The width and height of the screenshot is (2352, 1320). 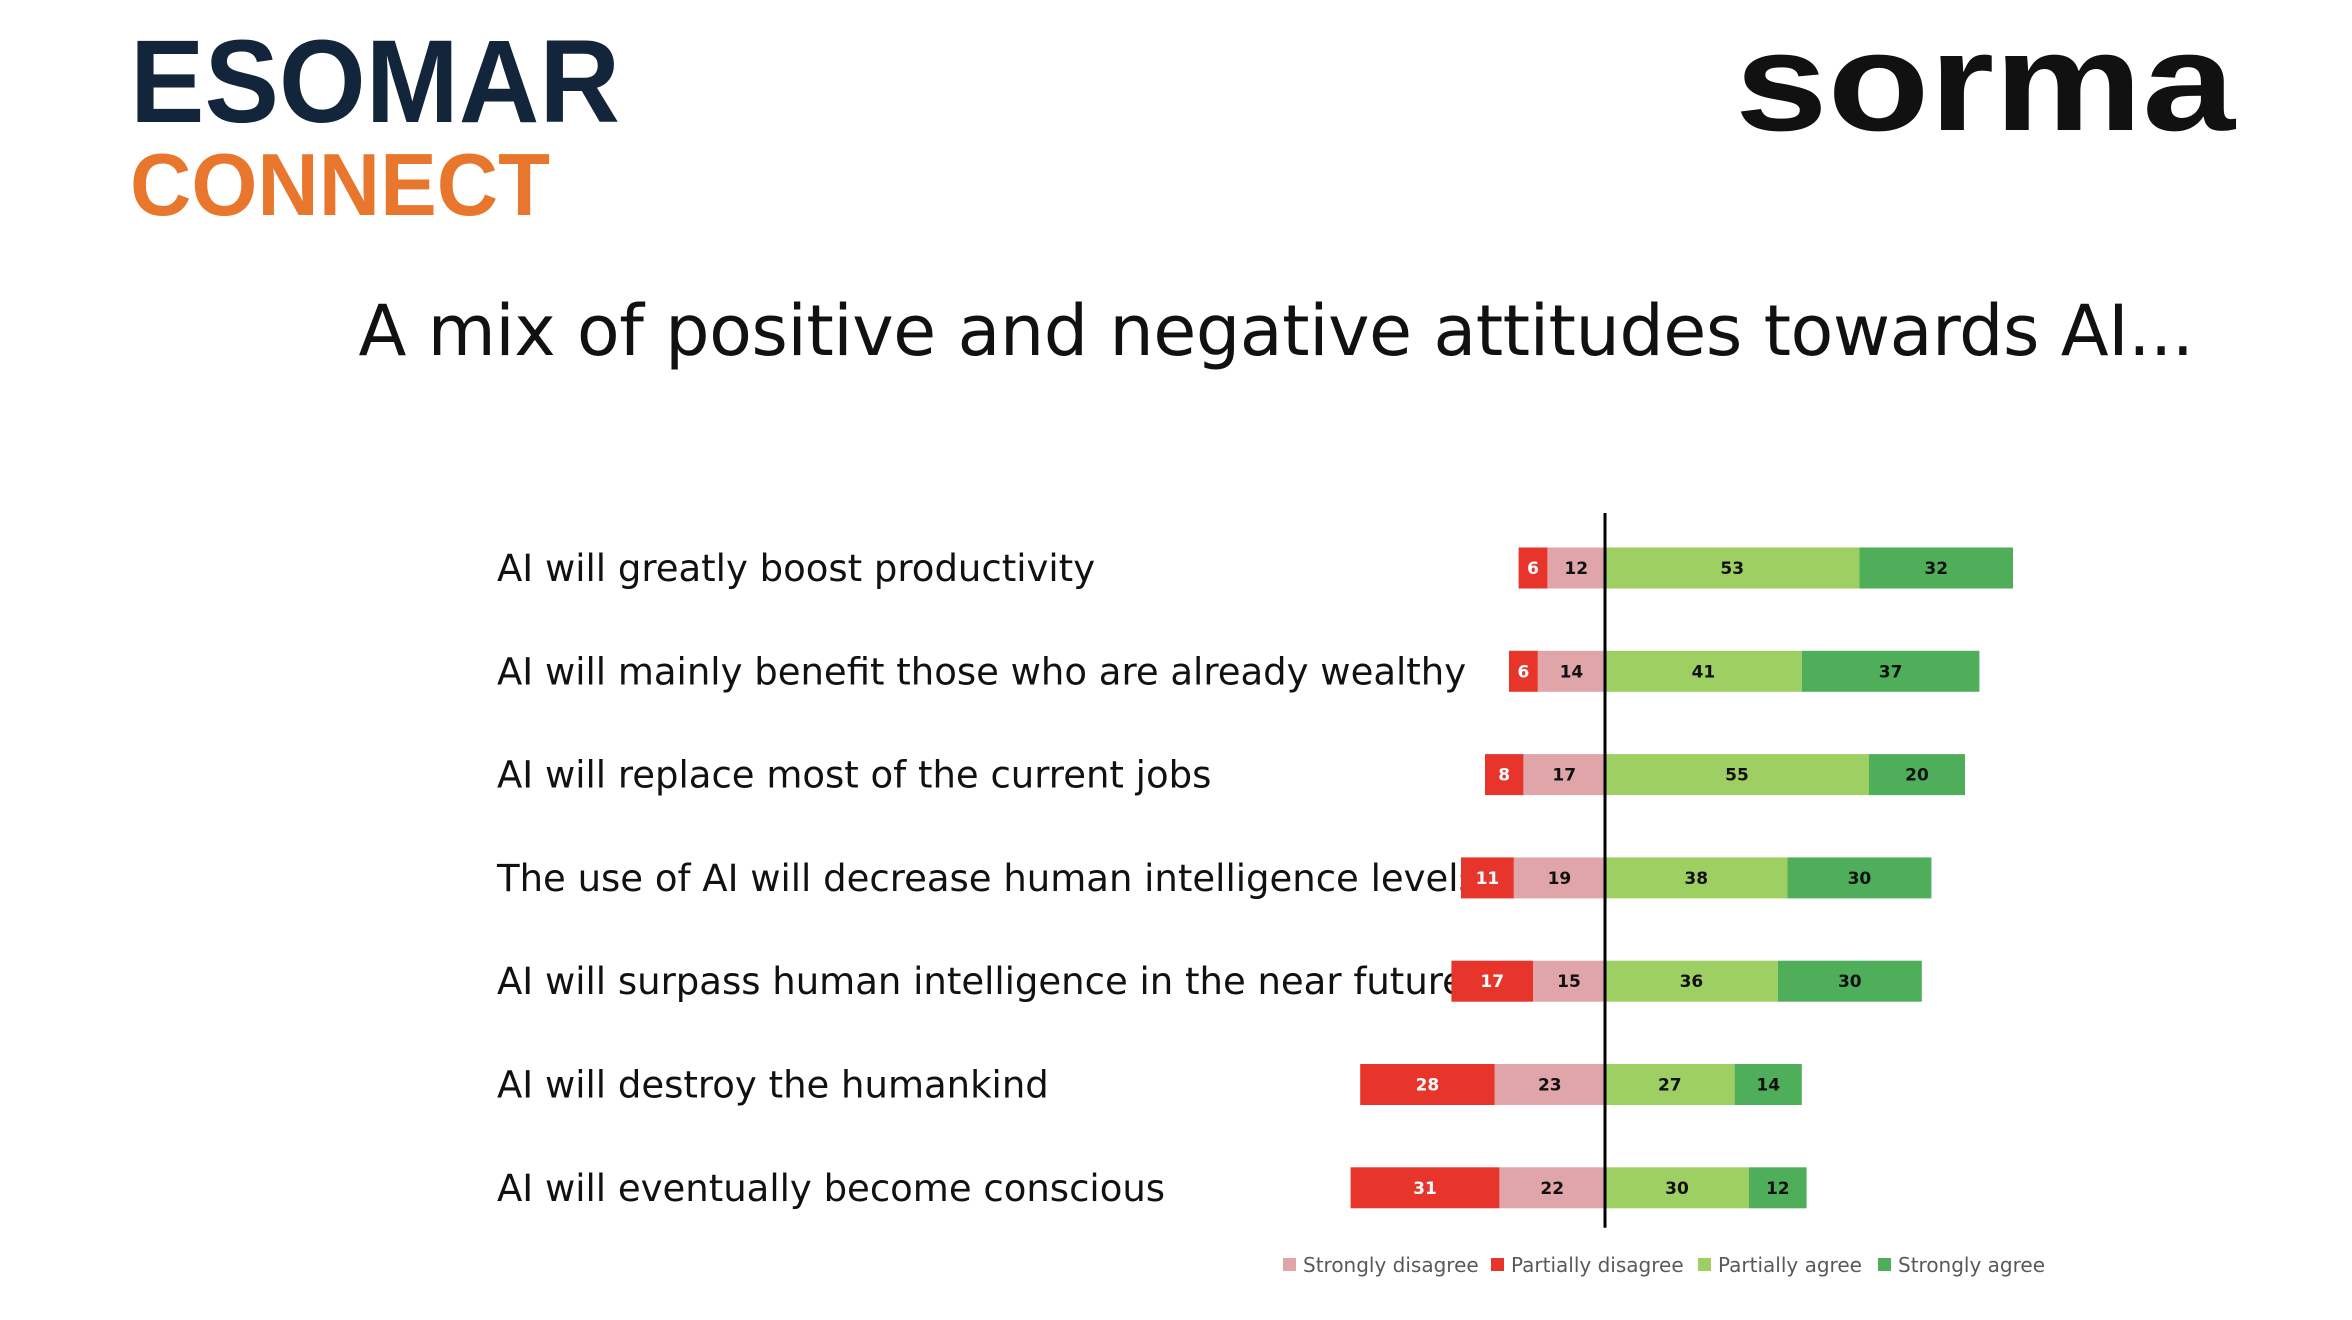 I want to click on legend-label: Partially agree, so click(x=1790, y=1265).